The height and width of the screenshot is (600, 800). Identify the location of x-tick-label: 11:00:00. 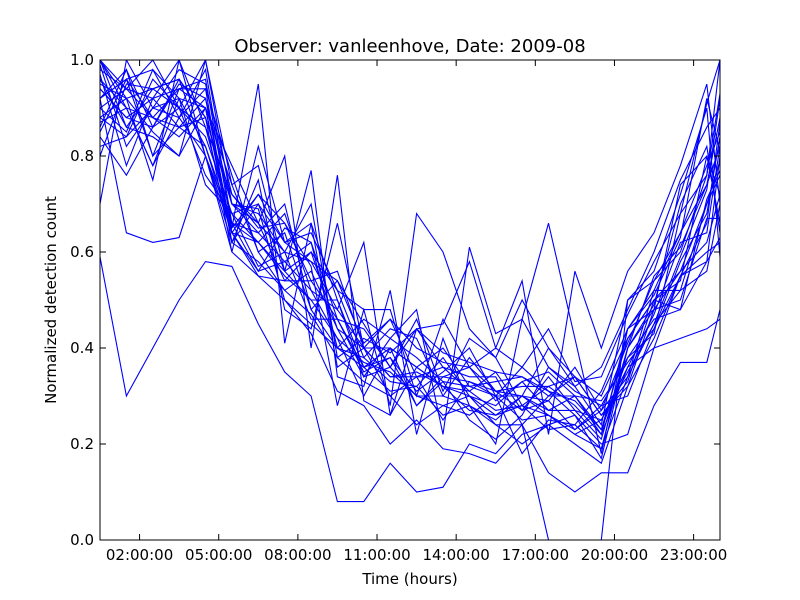
(376, 555).